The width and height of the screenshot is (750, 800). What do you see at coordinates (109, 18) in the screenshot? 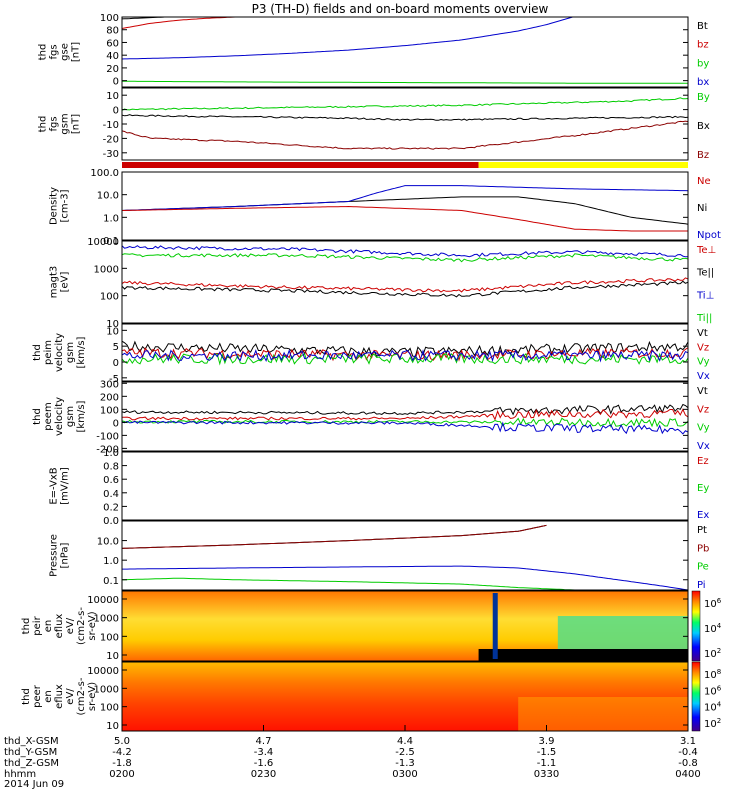
I see `ytick-label-fgs-gse-0: 100` at bounding box center [109, 18].